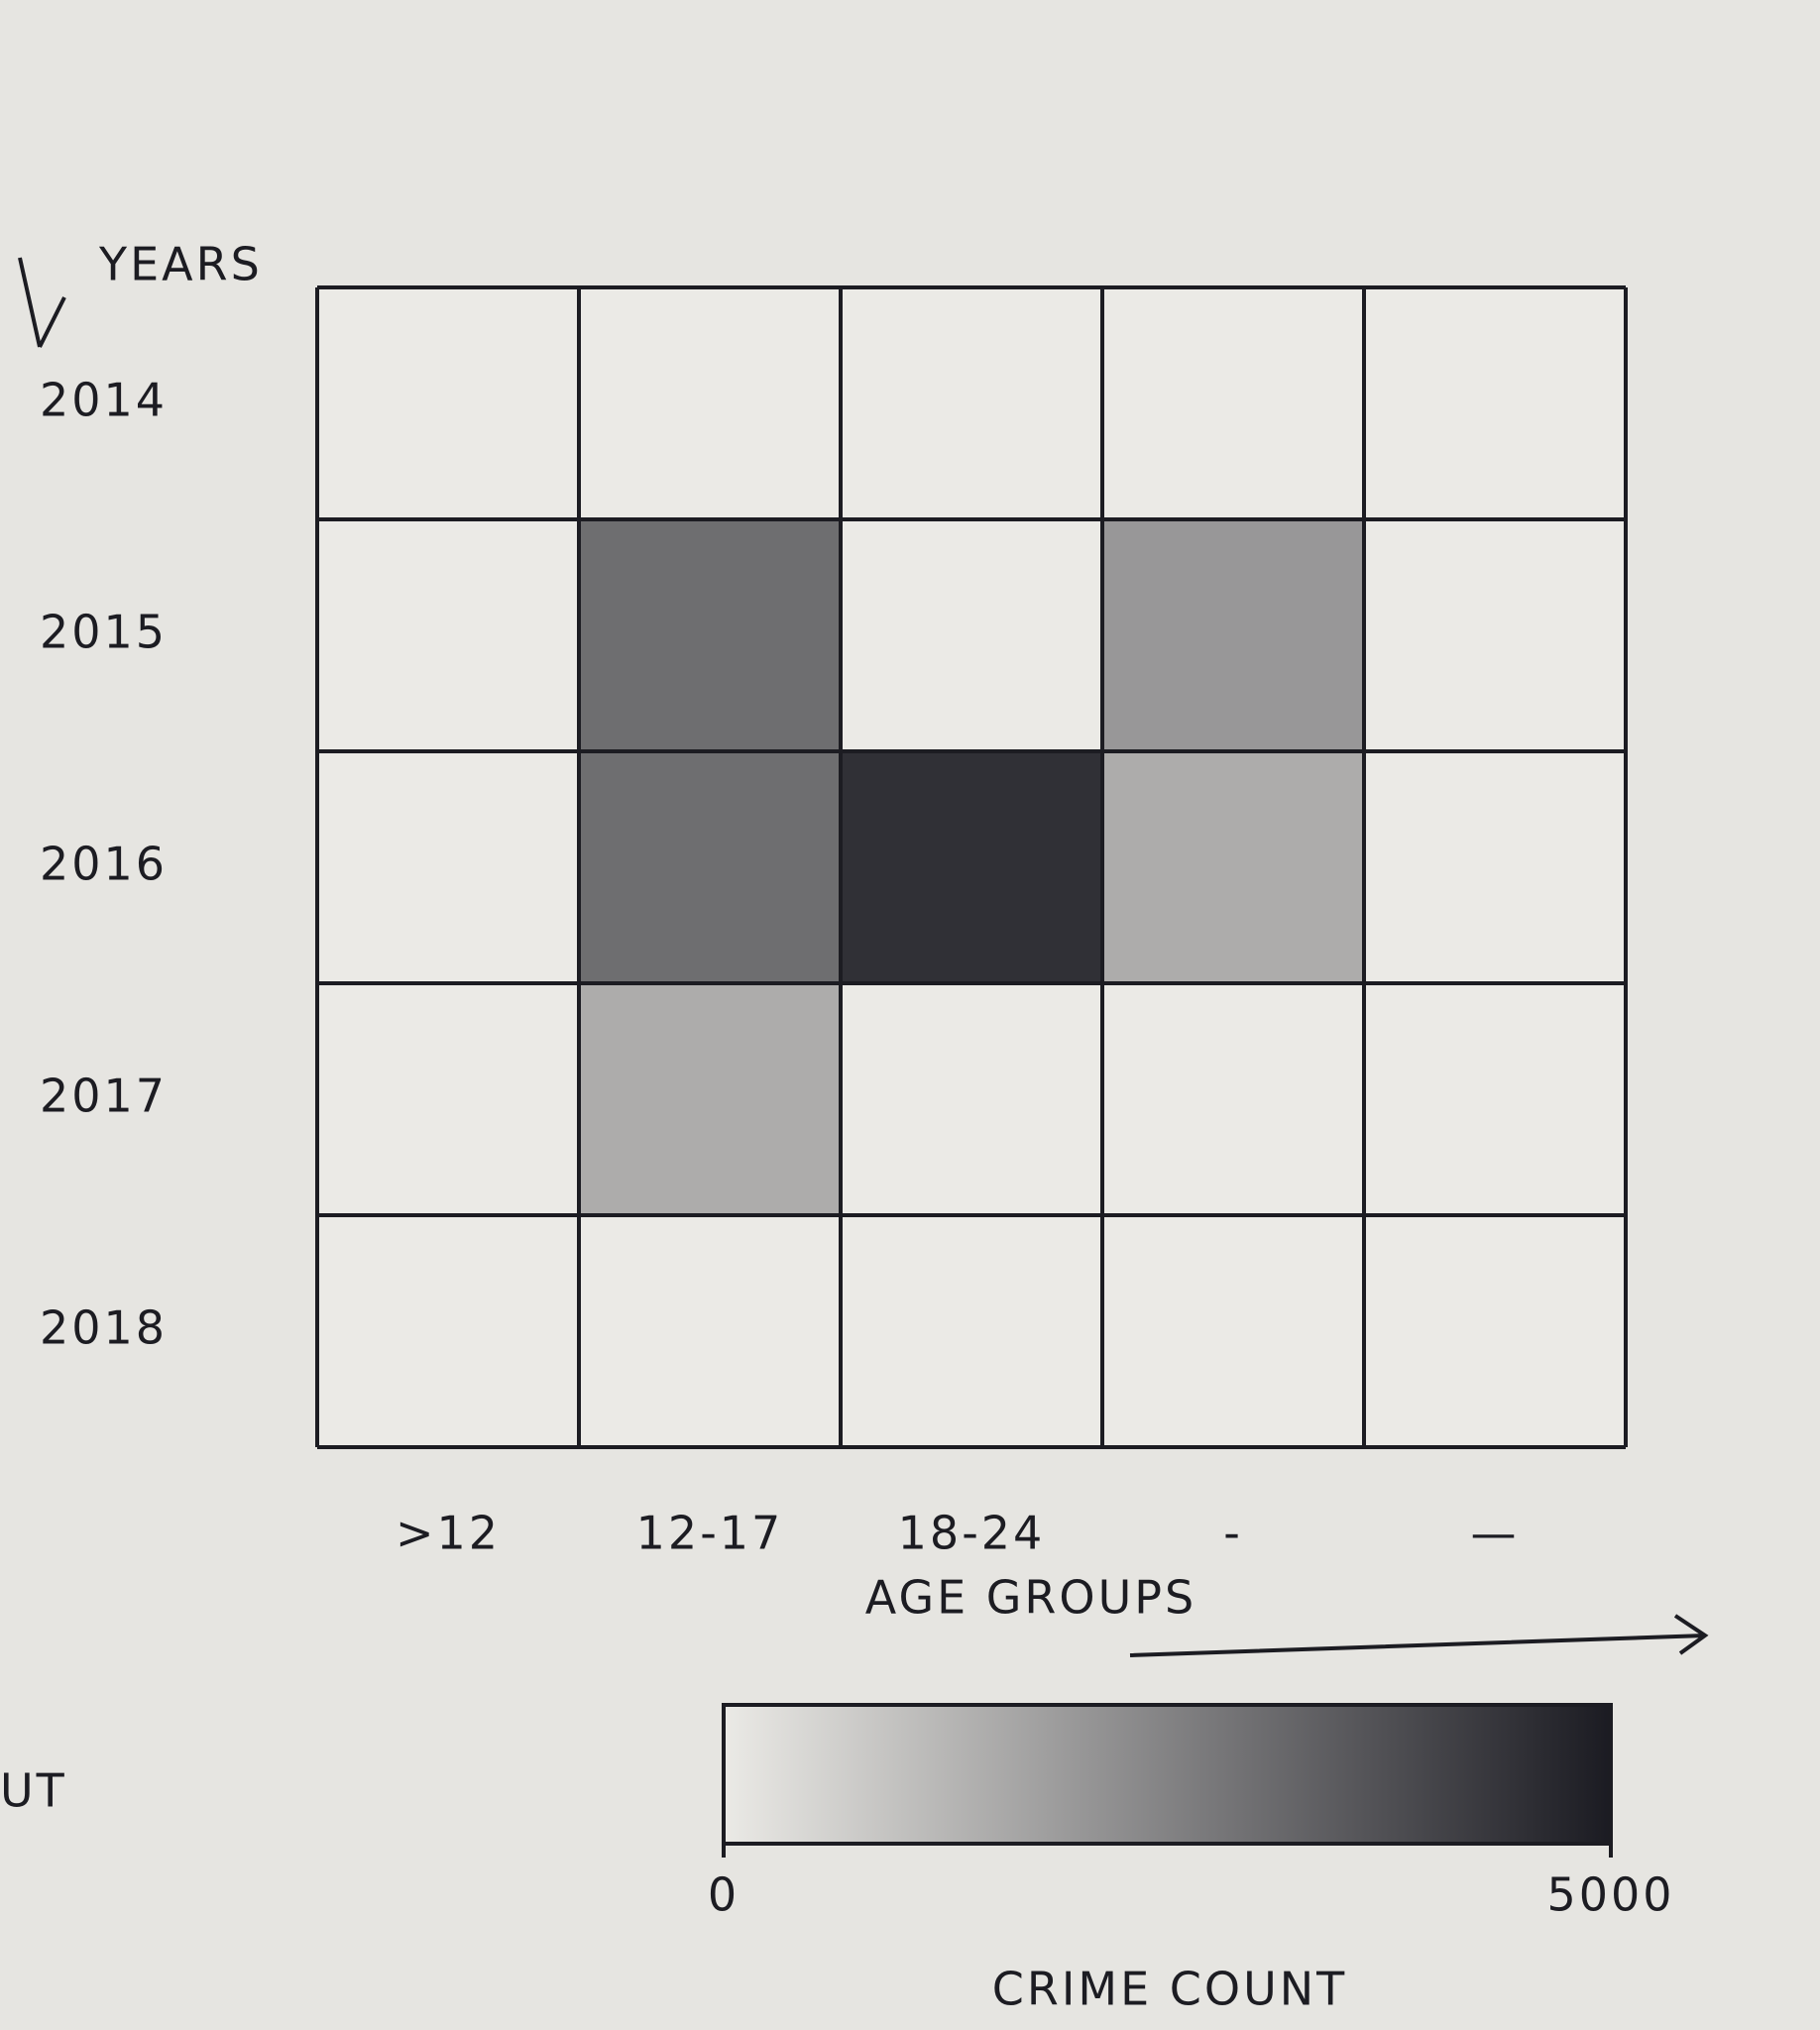 This screenshot has height=2030, width=1820. I want to click on colorbar, so click(1167, 1774).